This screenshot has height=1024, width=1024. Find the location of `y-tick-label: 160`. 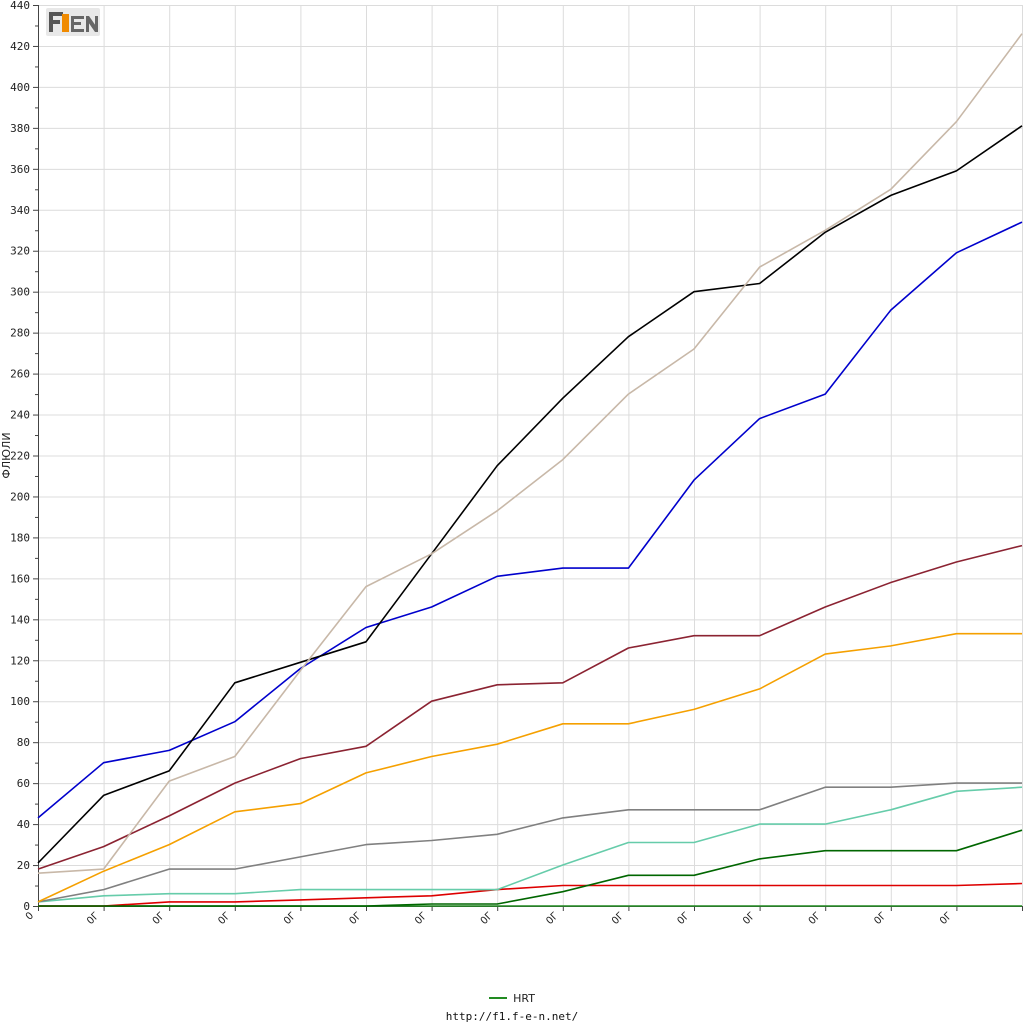

y-tick-label: 160 is located at coordinates (20, 578).